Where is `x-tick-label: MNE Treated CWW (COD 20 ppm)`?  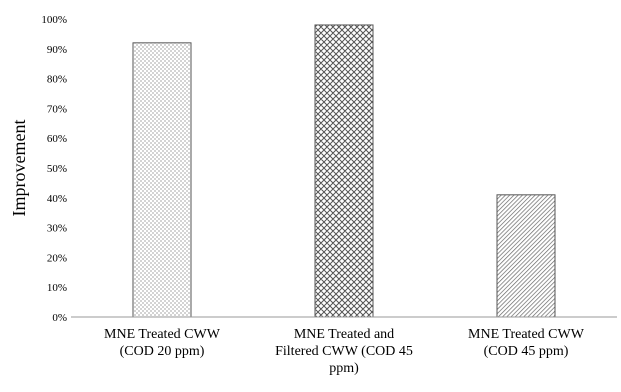
x-tick-label: MNE Treated CWW (COD 20 ppm) is located at coordinates (162, 343).